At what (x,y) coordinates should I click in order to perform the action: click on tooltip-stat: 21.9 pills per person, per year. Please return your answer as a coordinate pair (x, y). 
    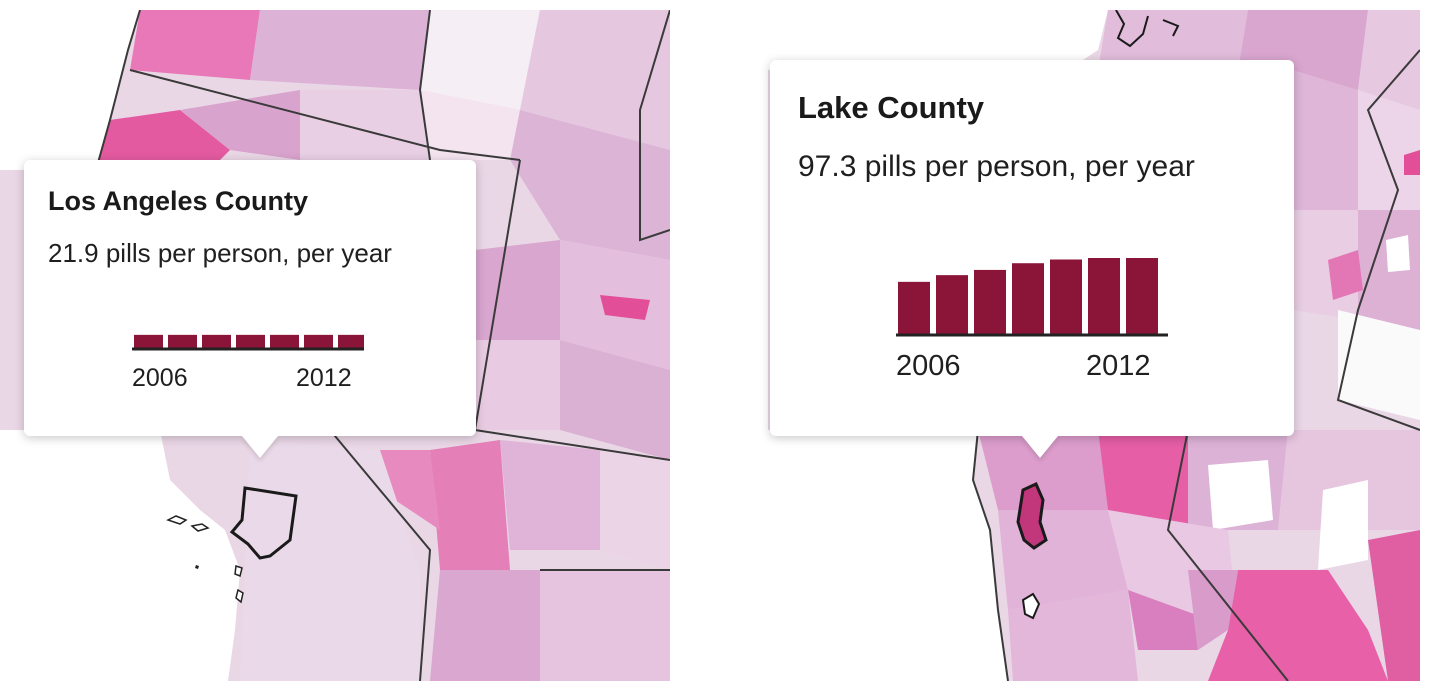
    Looking at the image, I should click on (220, 253).